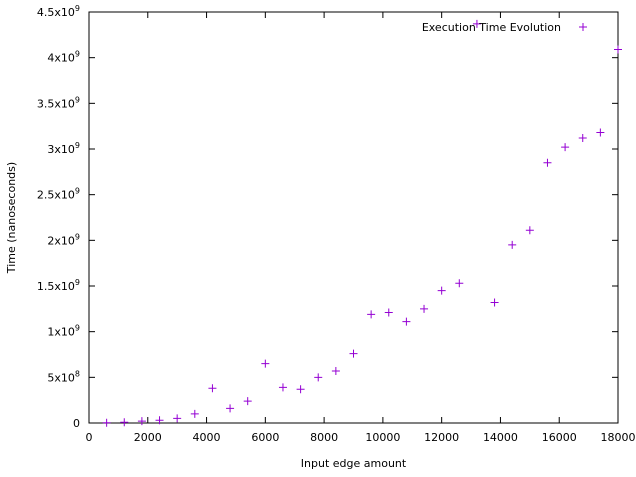 The width and height of the screenshot is (636, 477). Describe the element at coordinates (207, 437) in the screenshot. I see `x-tick-label: 4000` at that location.